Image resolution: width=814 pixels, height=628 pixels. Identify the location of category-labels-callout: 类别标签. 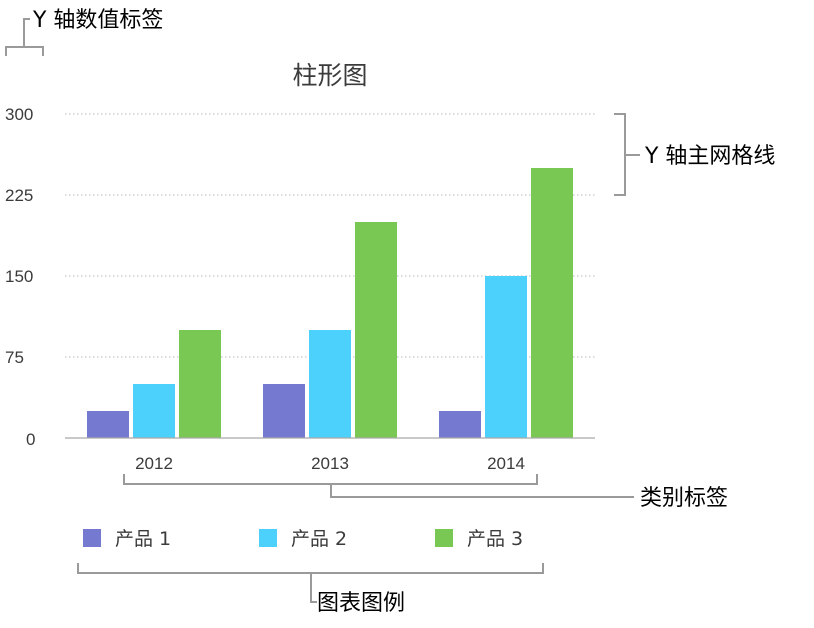
(684, 498).